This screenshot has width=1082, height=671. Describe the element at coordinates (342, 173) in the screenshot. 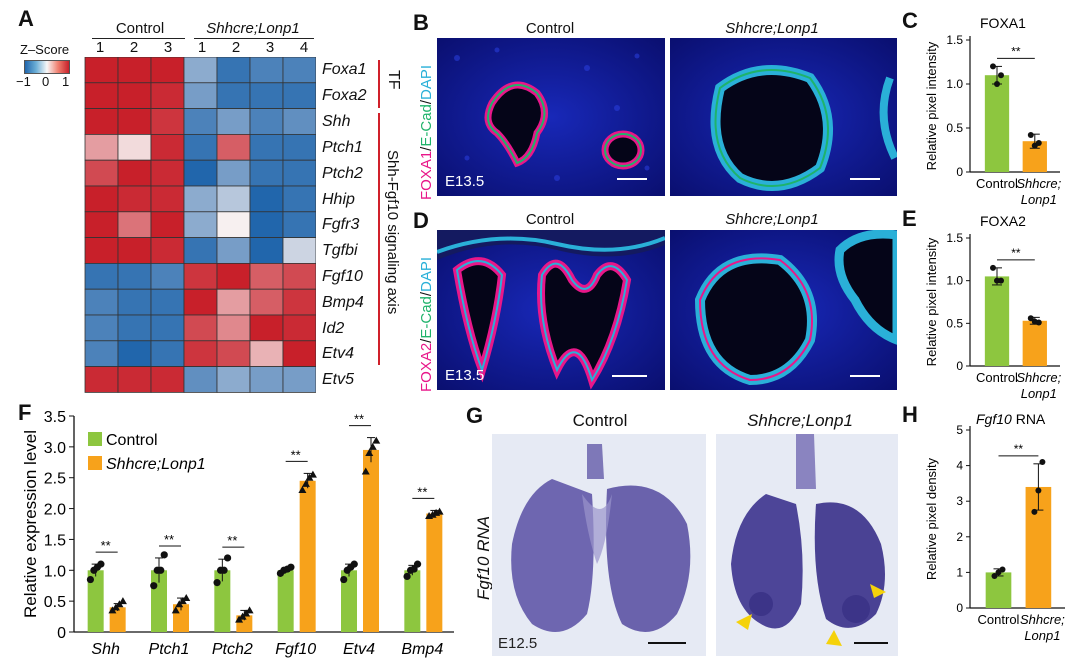

I see `gene-ptch2: Ptch2` at that location.